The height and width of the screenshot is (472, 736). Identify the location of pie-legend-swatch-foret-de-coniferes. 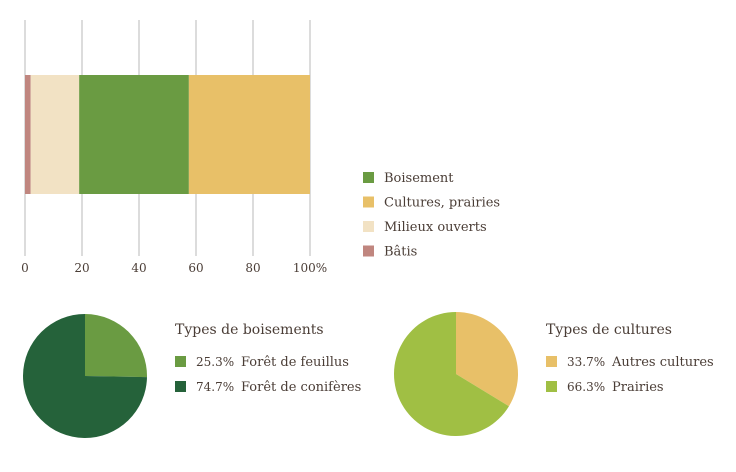
(180, 386).